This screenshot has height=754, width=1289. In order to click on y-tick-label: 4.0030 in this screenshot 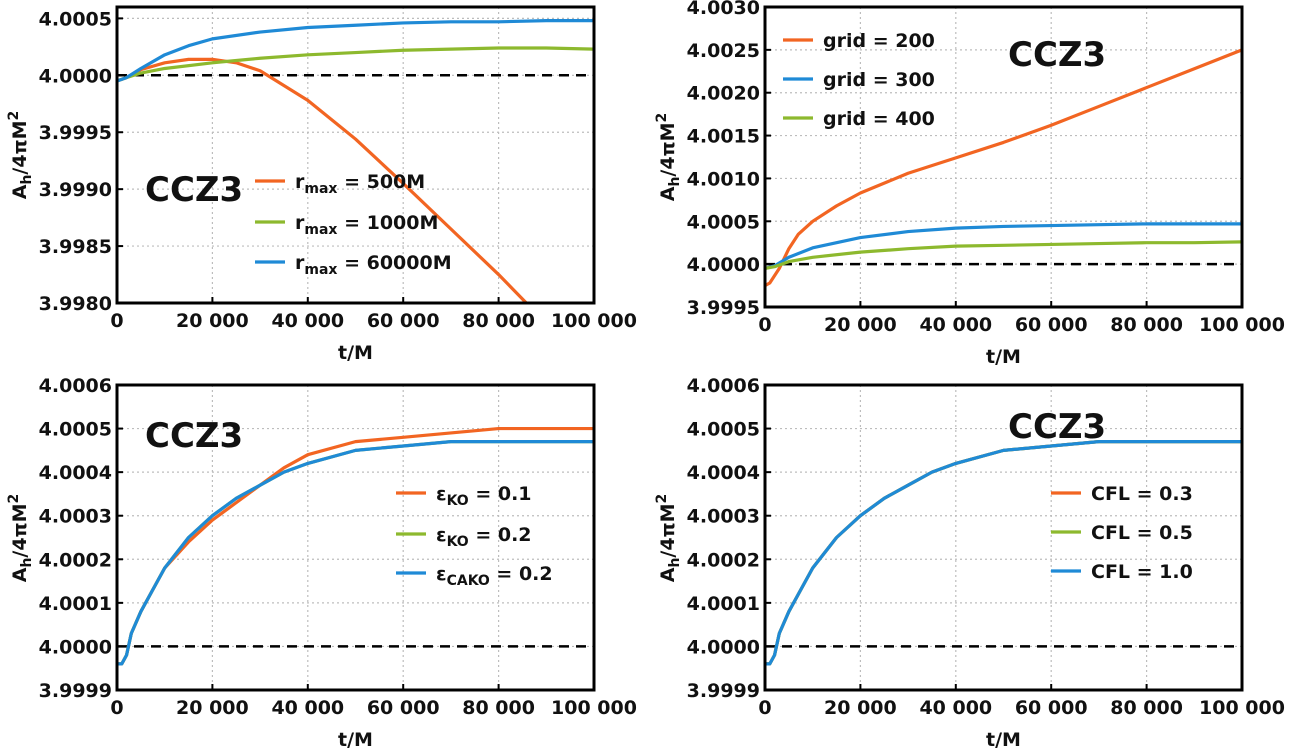, I will do `click(723, 9)`.